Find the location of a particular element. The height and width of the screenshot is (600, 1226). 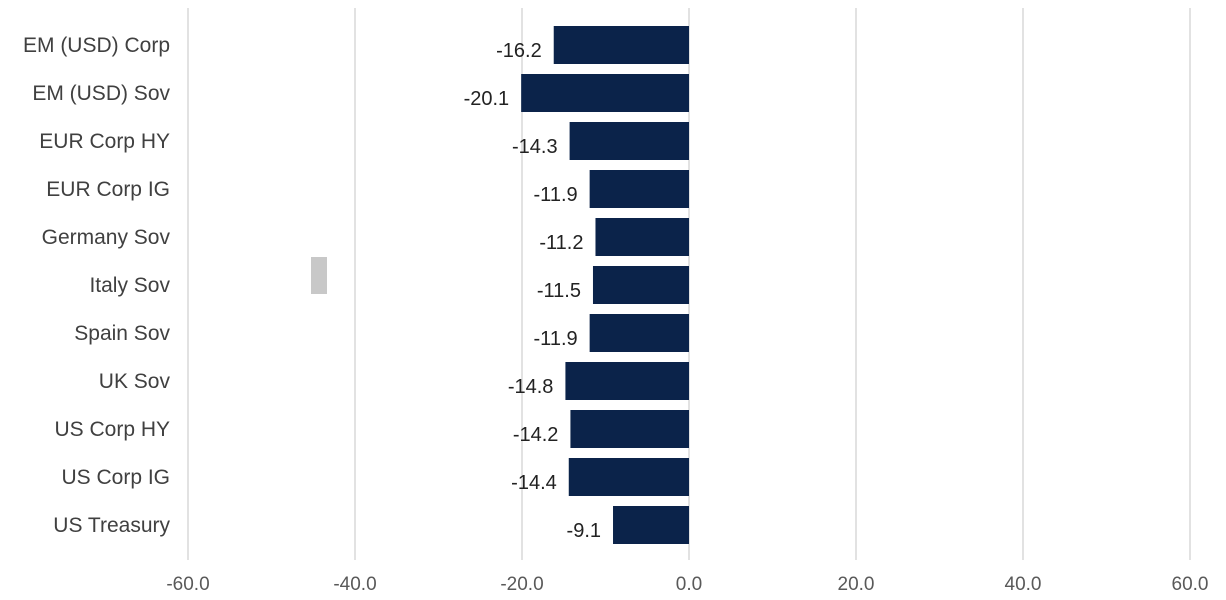

bars is located at coordinates (605, 285).